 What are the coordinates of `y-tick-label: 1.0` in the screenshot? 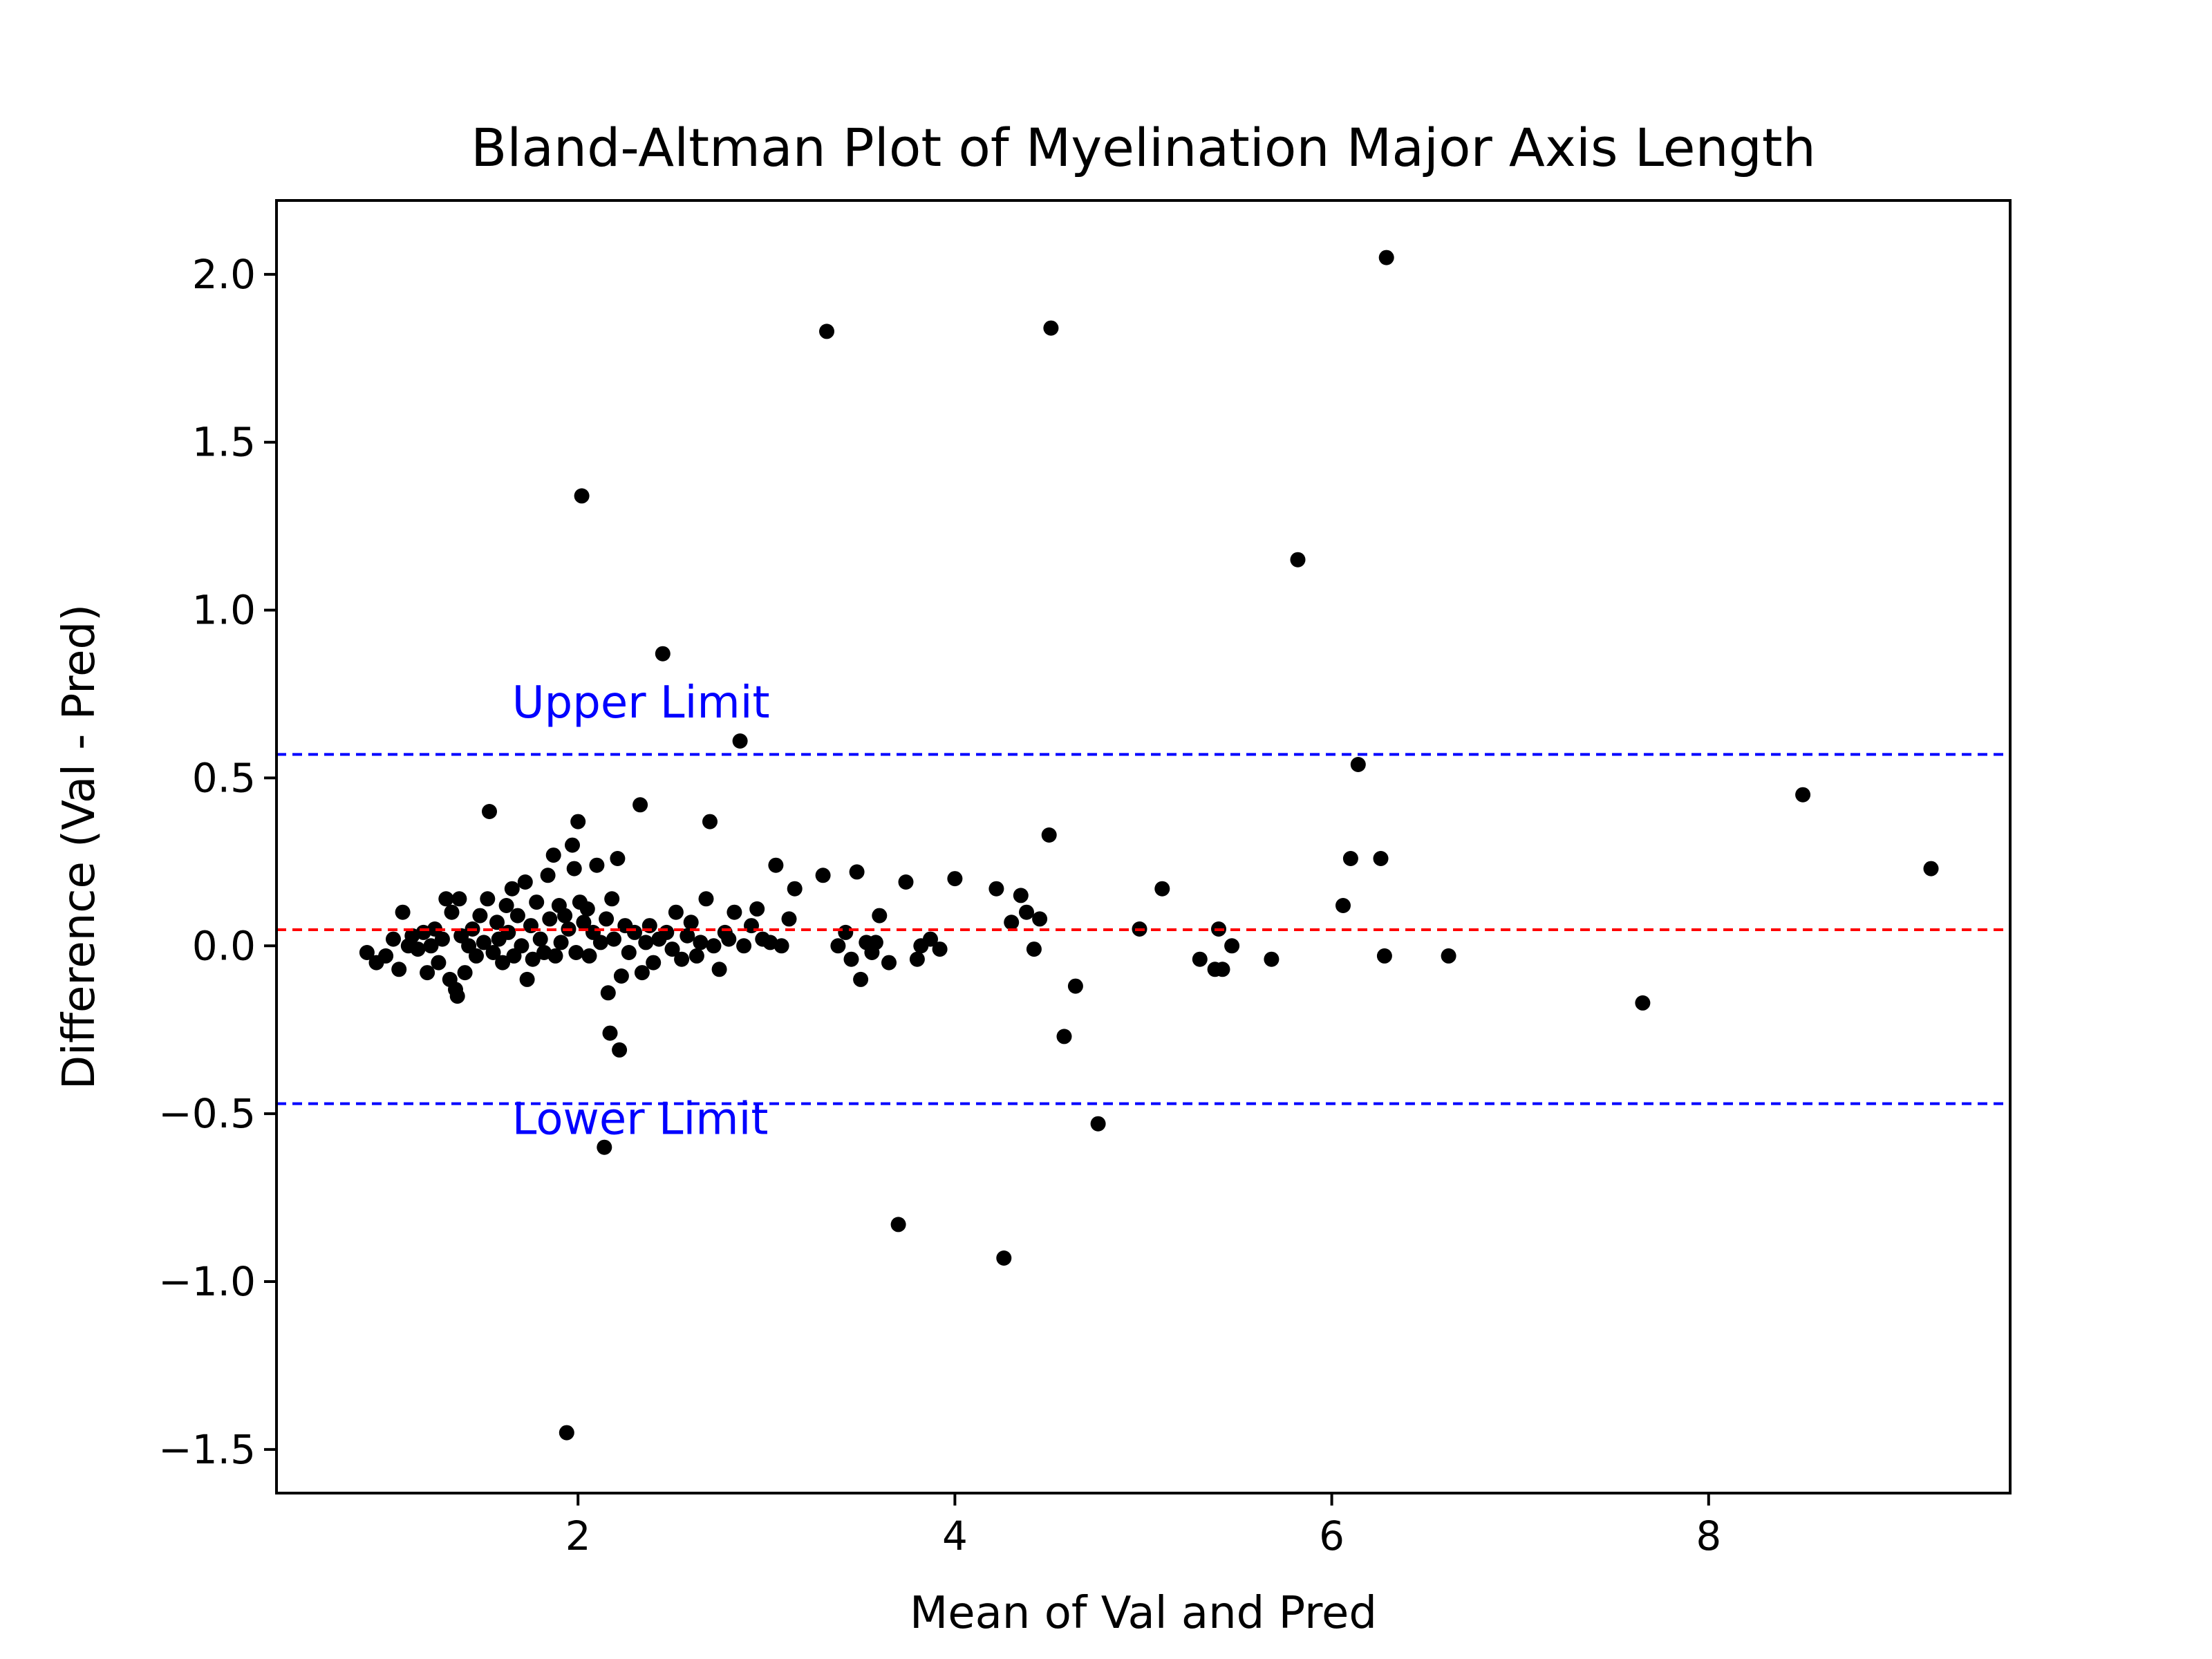 It's located at (224, 610).